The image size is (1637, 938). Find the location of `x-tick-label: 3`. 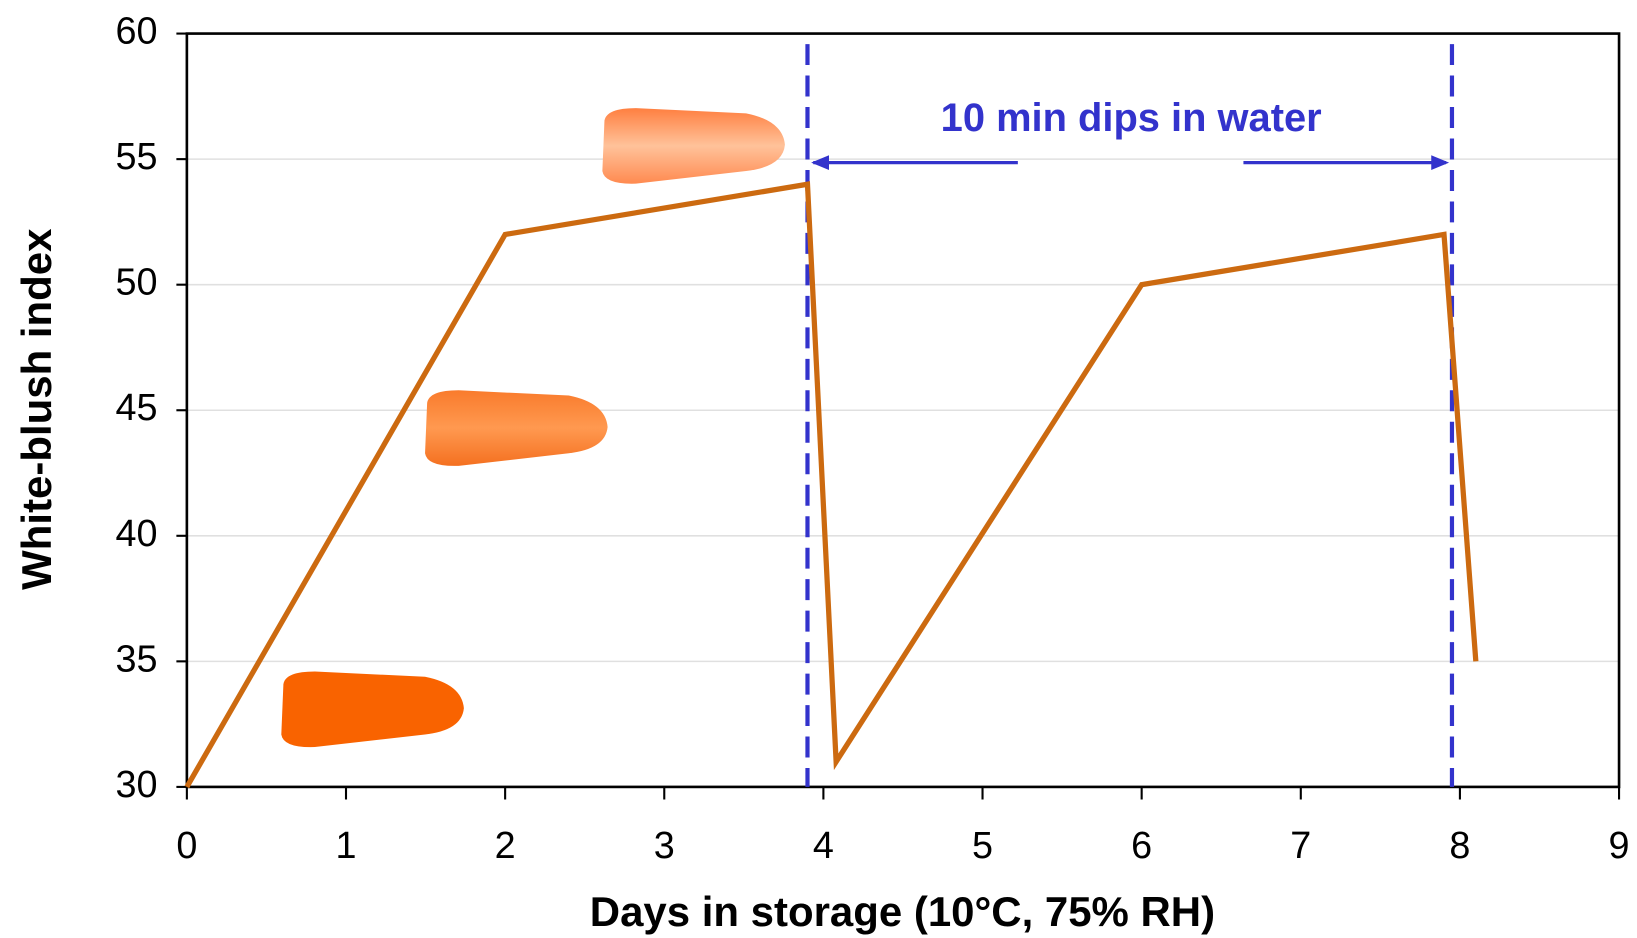

x-tick-label: 3 is located at coordinates (664, 846).